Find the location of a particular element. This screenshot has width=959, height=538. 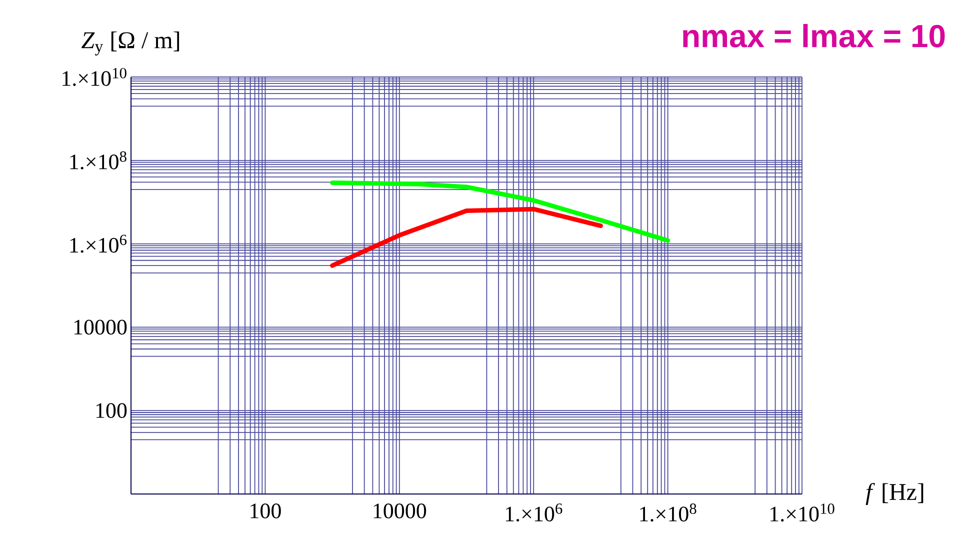

y-tick-label: 10000 is located at coordinates (100, 327).